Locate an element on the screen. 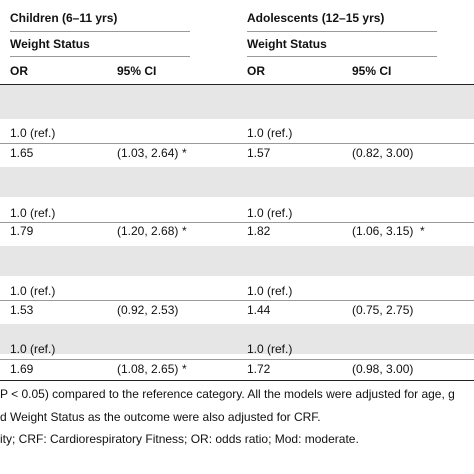 The height and width of the screenshot is (474, 474). or-value-right: 1.57 is located at coordinates (259, 153).